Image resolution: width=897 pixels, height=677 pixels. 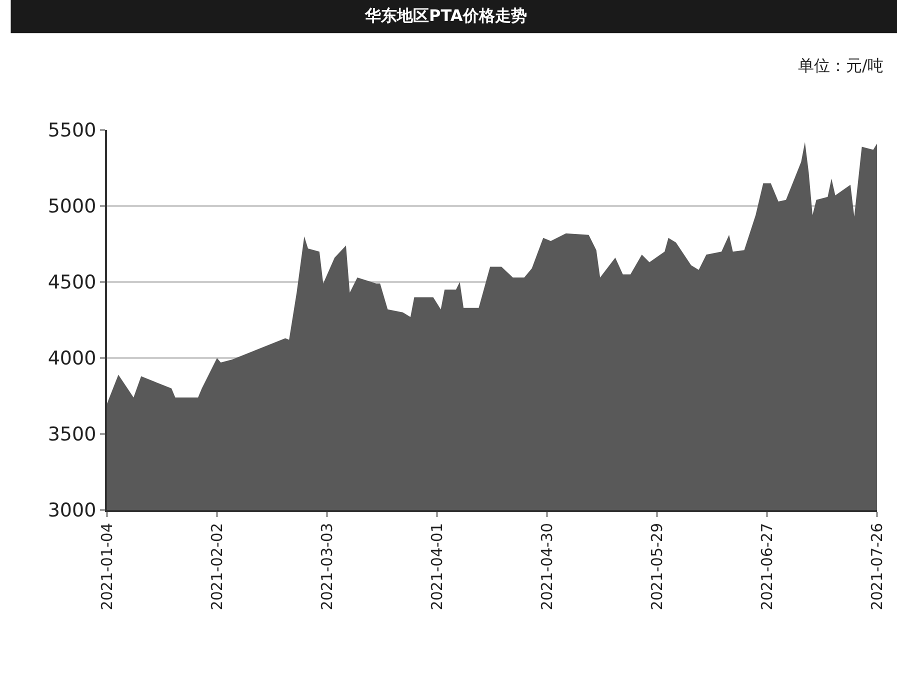 What do you see at coordinates (437, 566) in the screenshot?
I see `x-tick-label: 2021-04-01` at bounding box center [437, 566].